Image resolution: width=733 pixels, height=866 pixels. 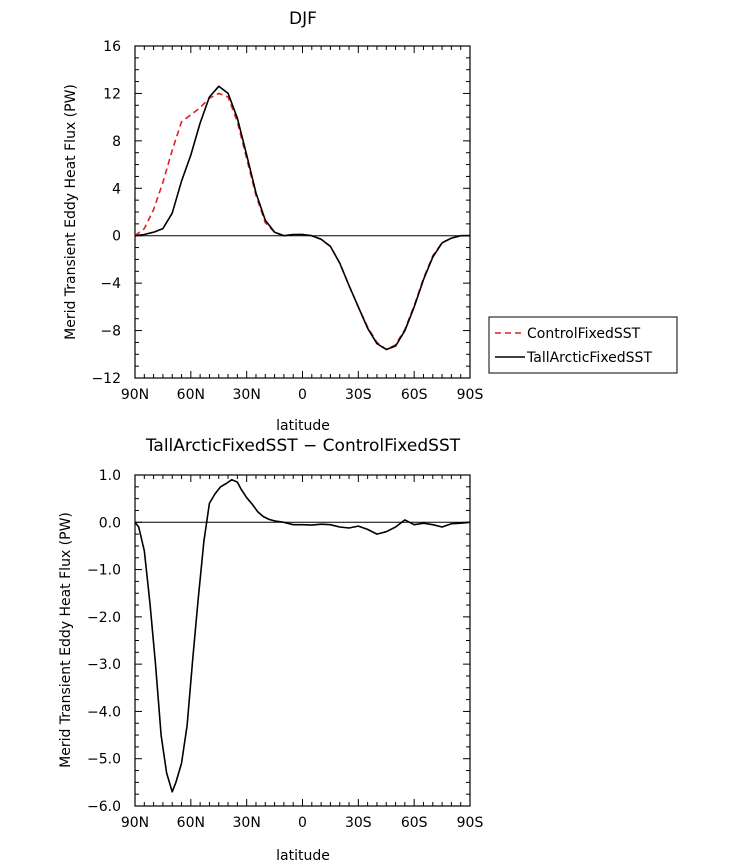 I want to click on y-tick-label: −6.0, so click(x=104, y=807).